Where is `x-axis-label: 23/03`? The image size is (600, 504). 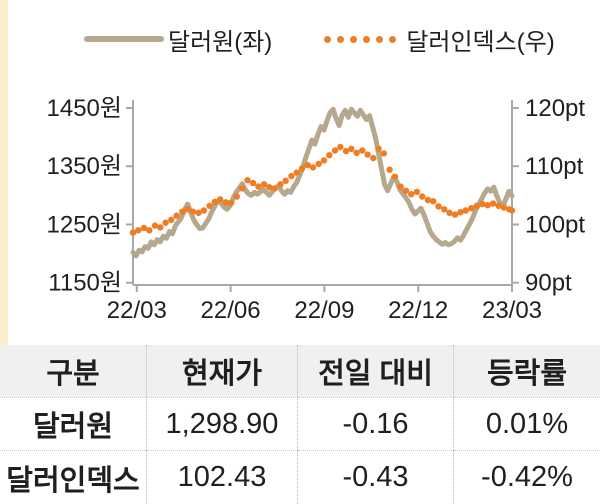
x-axis-label: 23/03 is located at coordinates (512, 310).